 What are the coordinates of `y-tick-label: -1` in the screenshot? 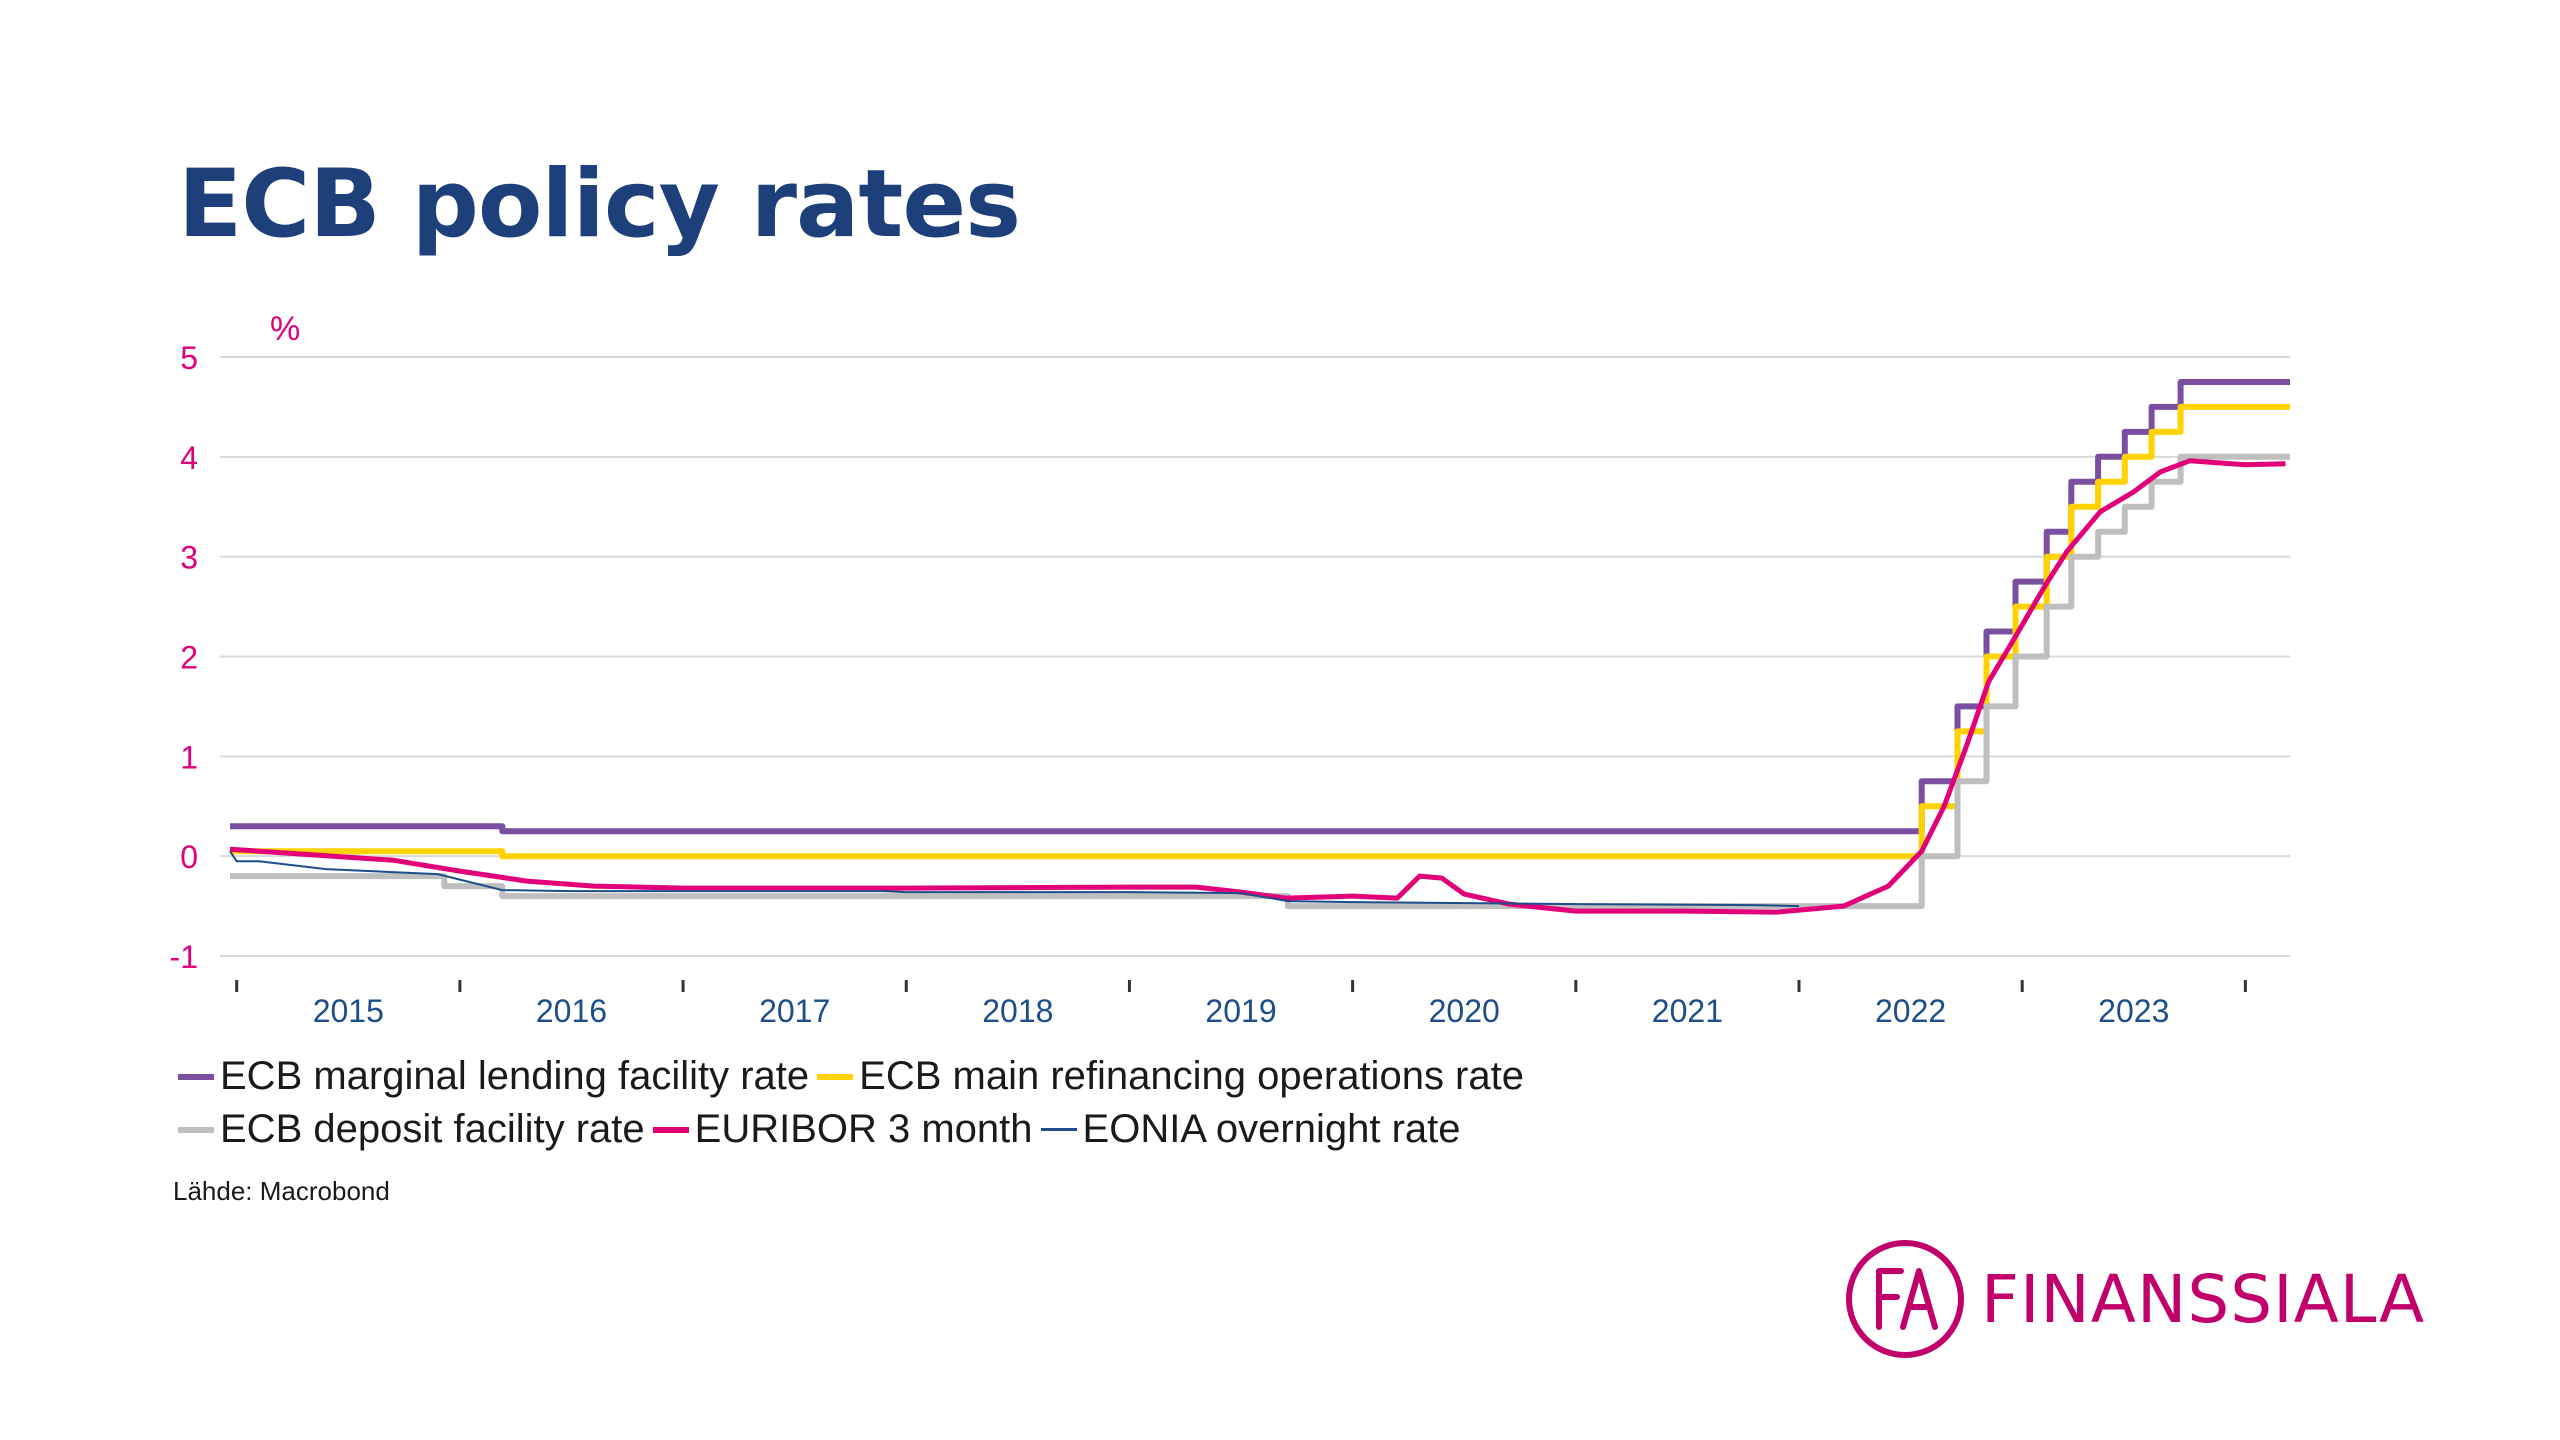 It's located at (184, 957).